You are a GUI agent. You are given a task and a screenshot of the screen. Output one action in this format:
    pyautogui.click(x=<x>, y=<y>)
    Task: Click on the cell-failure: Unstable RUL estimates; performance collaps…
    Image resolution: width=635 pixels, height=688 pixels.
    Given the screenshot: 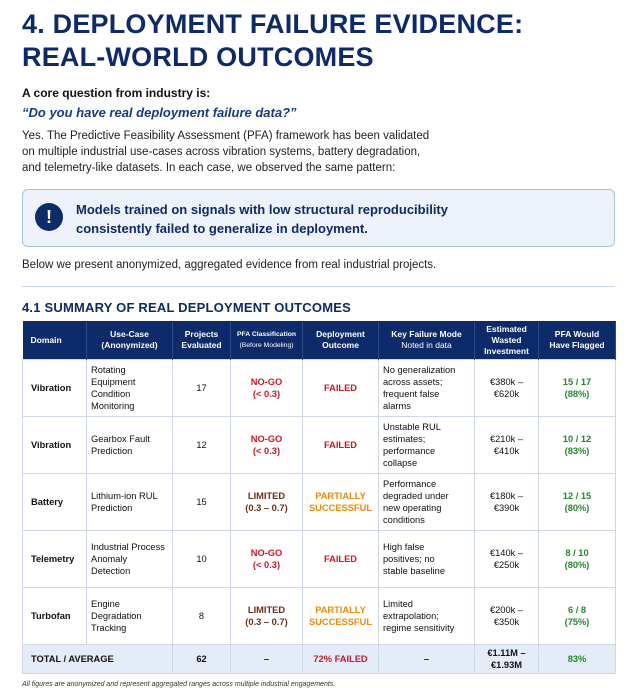 What is the action you would take?
    pyautogui.click(x=426, y=445)
    